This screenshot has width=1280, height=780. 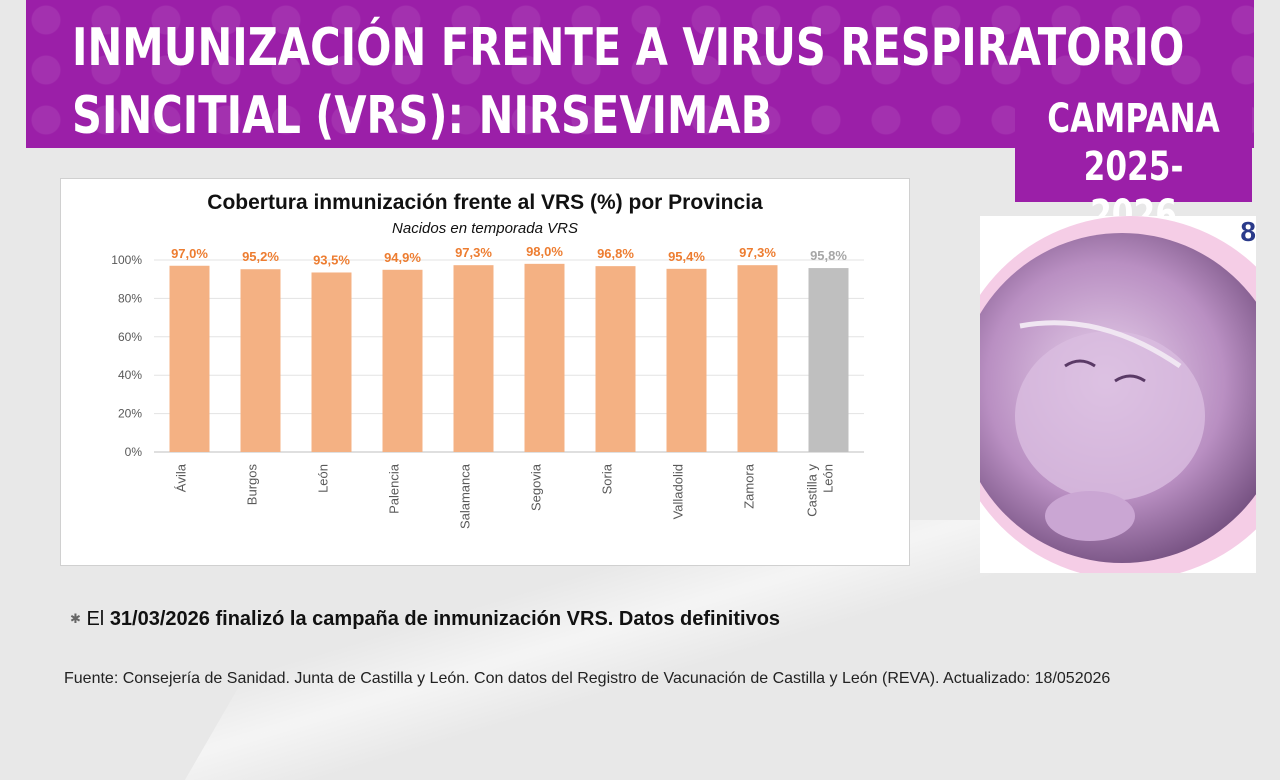 What do you see at coordinates (536, 487) in the screenshot?
I see `x-tick-label: Segovia` at bounding box center [536, 487].